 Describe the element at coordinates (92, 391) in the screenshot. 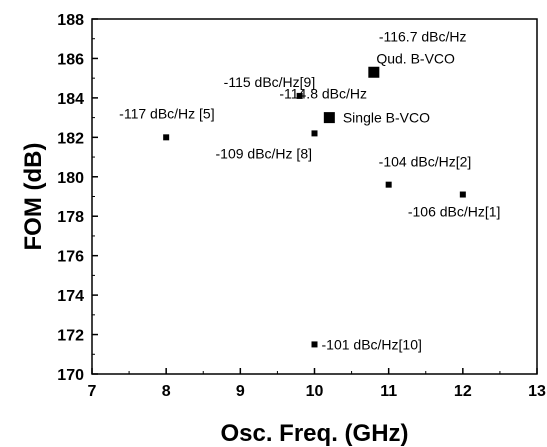

I see `x-tick-label: 7` at that location.